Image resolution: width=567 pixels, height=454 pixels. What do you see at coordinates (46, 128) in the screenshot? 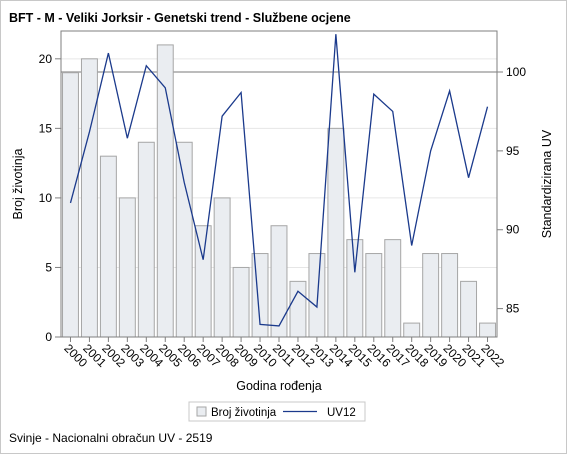
I see `left-tick-label: 15` at bounding box center [46, 128].